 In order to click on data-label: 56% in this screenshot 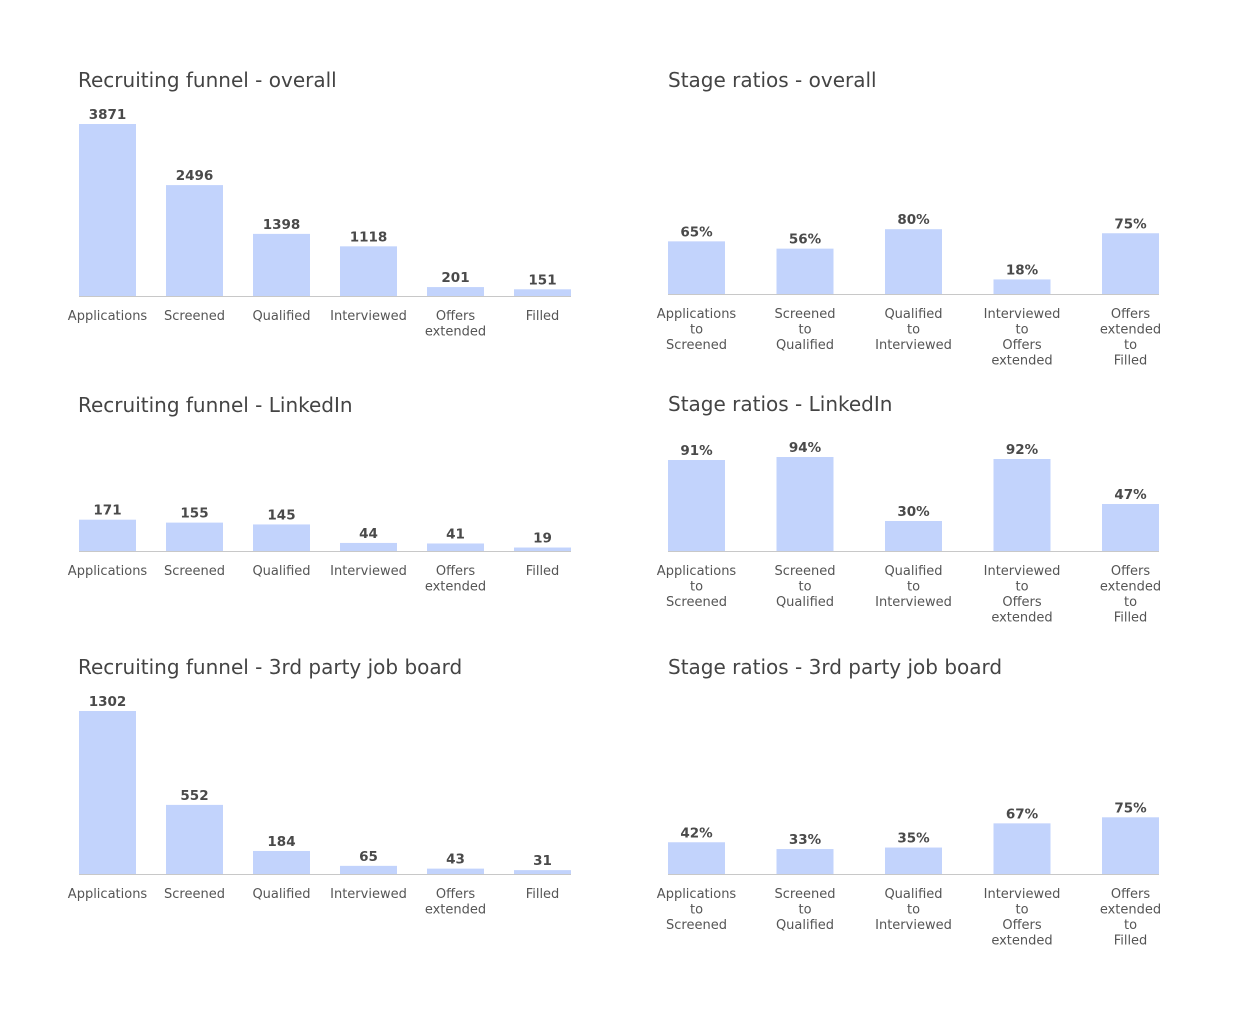, I will do `click(805, 240)`.